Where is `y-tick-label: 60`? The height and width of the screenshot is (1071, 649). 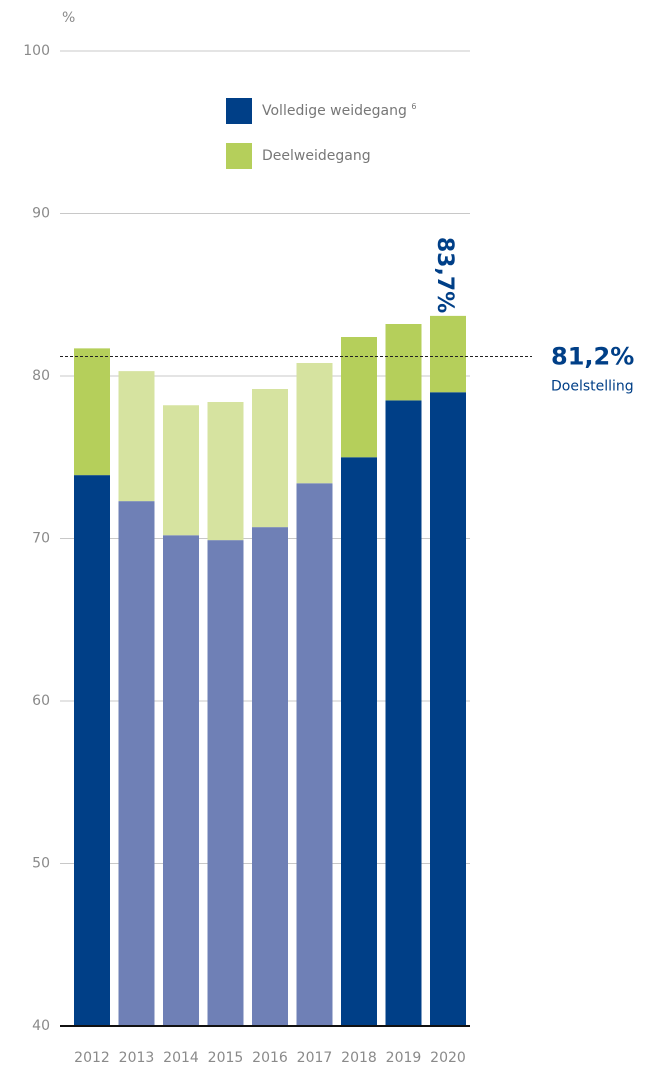 y-tick-label: 60 is located at coordinates (41, 701).